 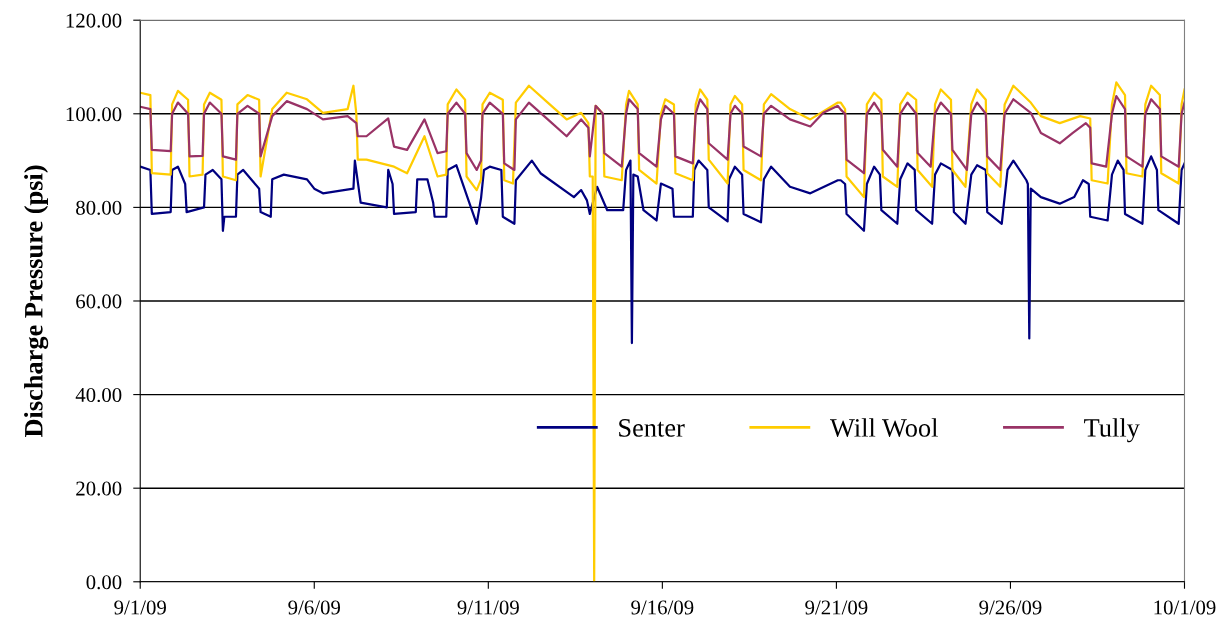 I want to click on y-tick-label: 40.00, so click(x=98, y=395).